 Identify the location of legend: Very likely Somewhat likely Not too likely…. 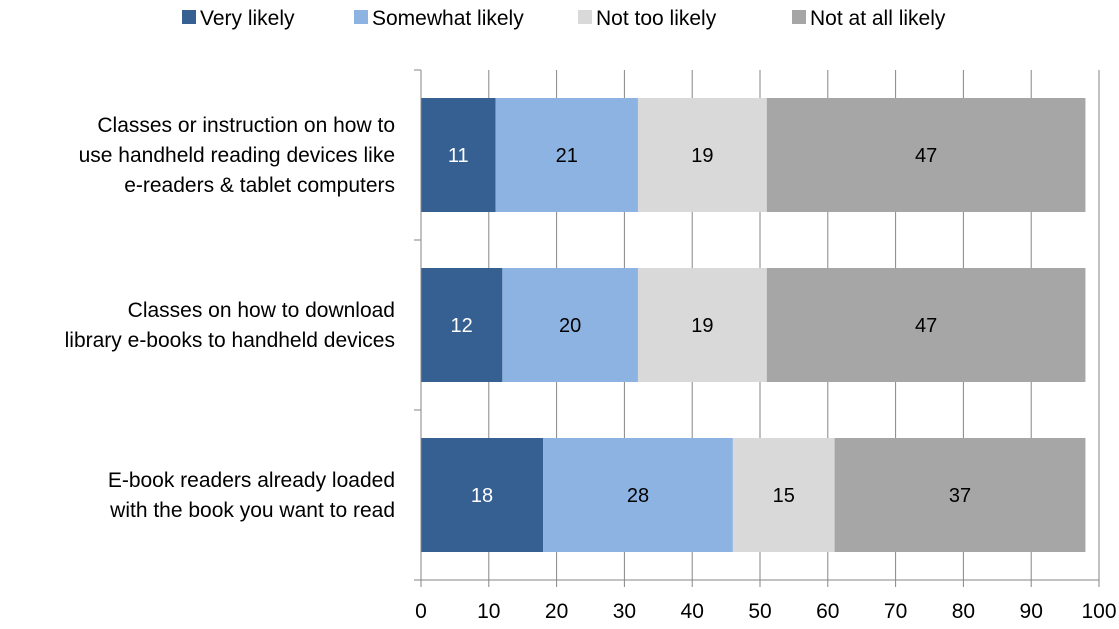
(564, 18).